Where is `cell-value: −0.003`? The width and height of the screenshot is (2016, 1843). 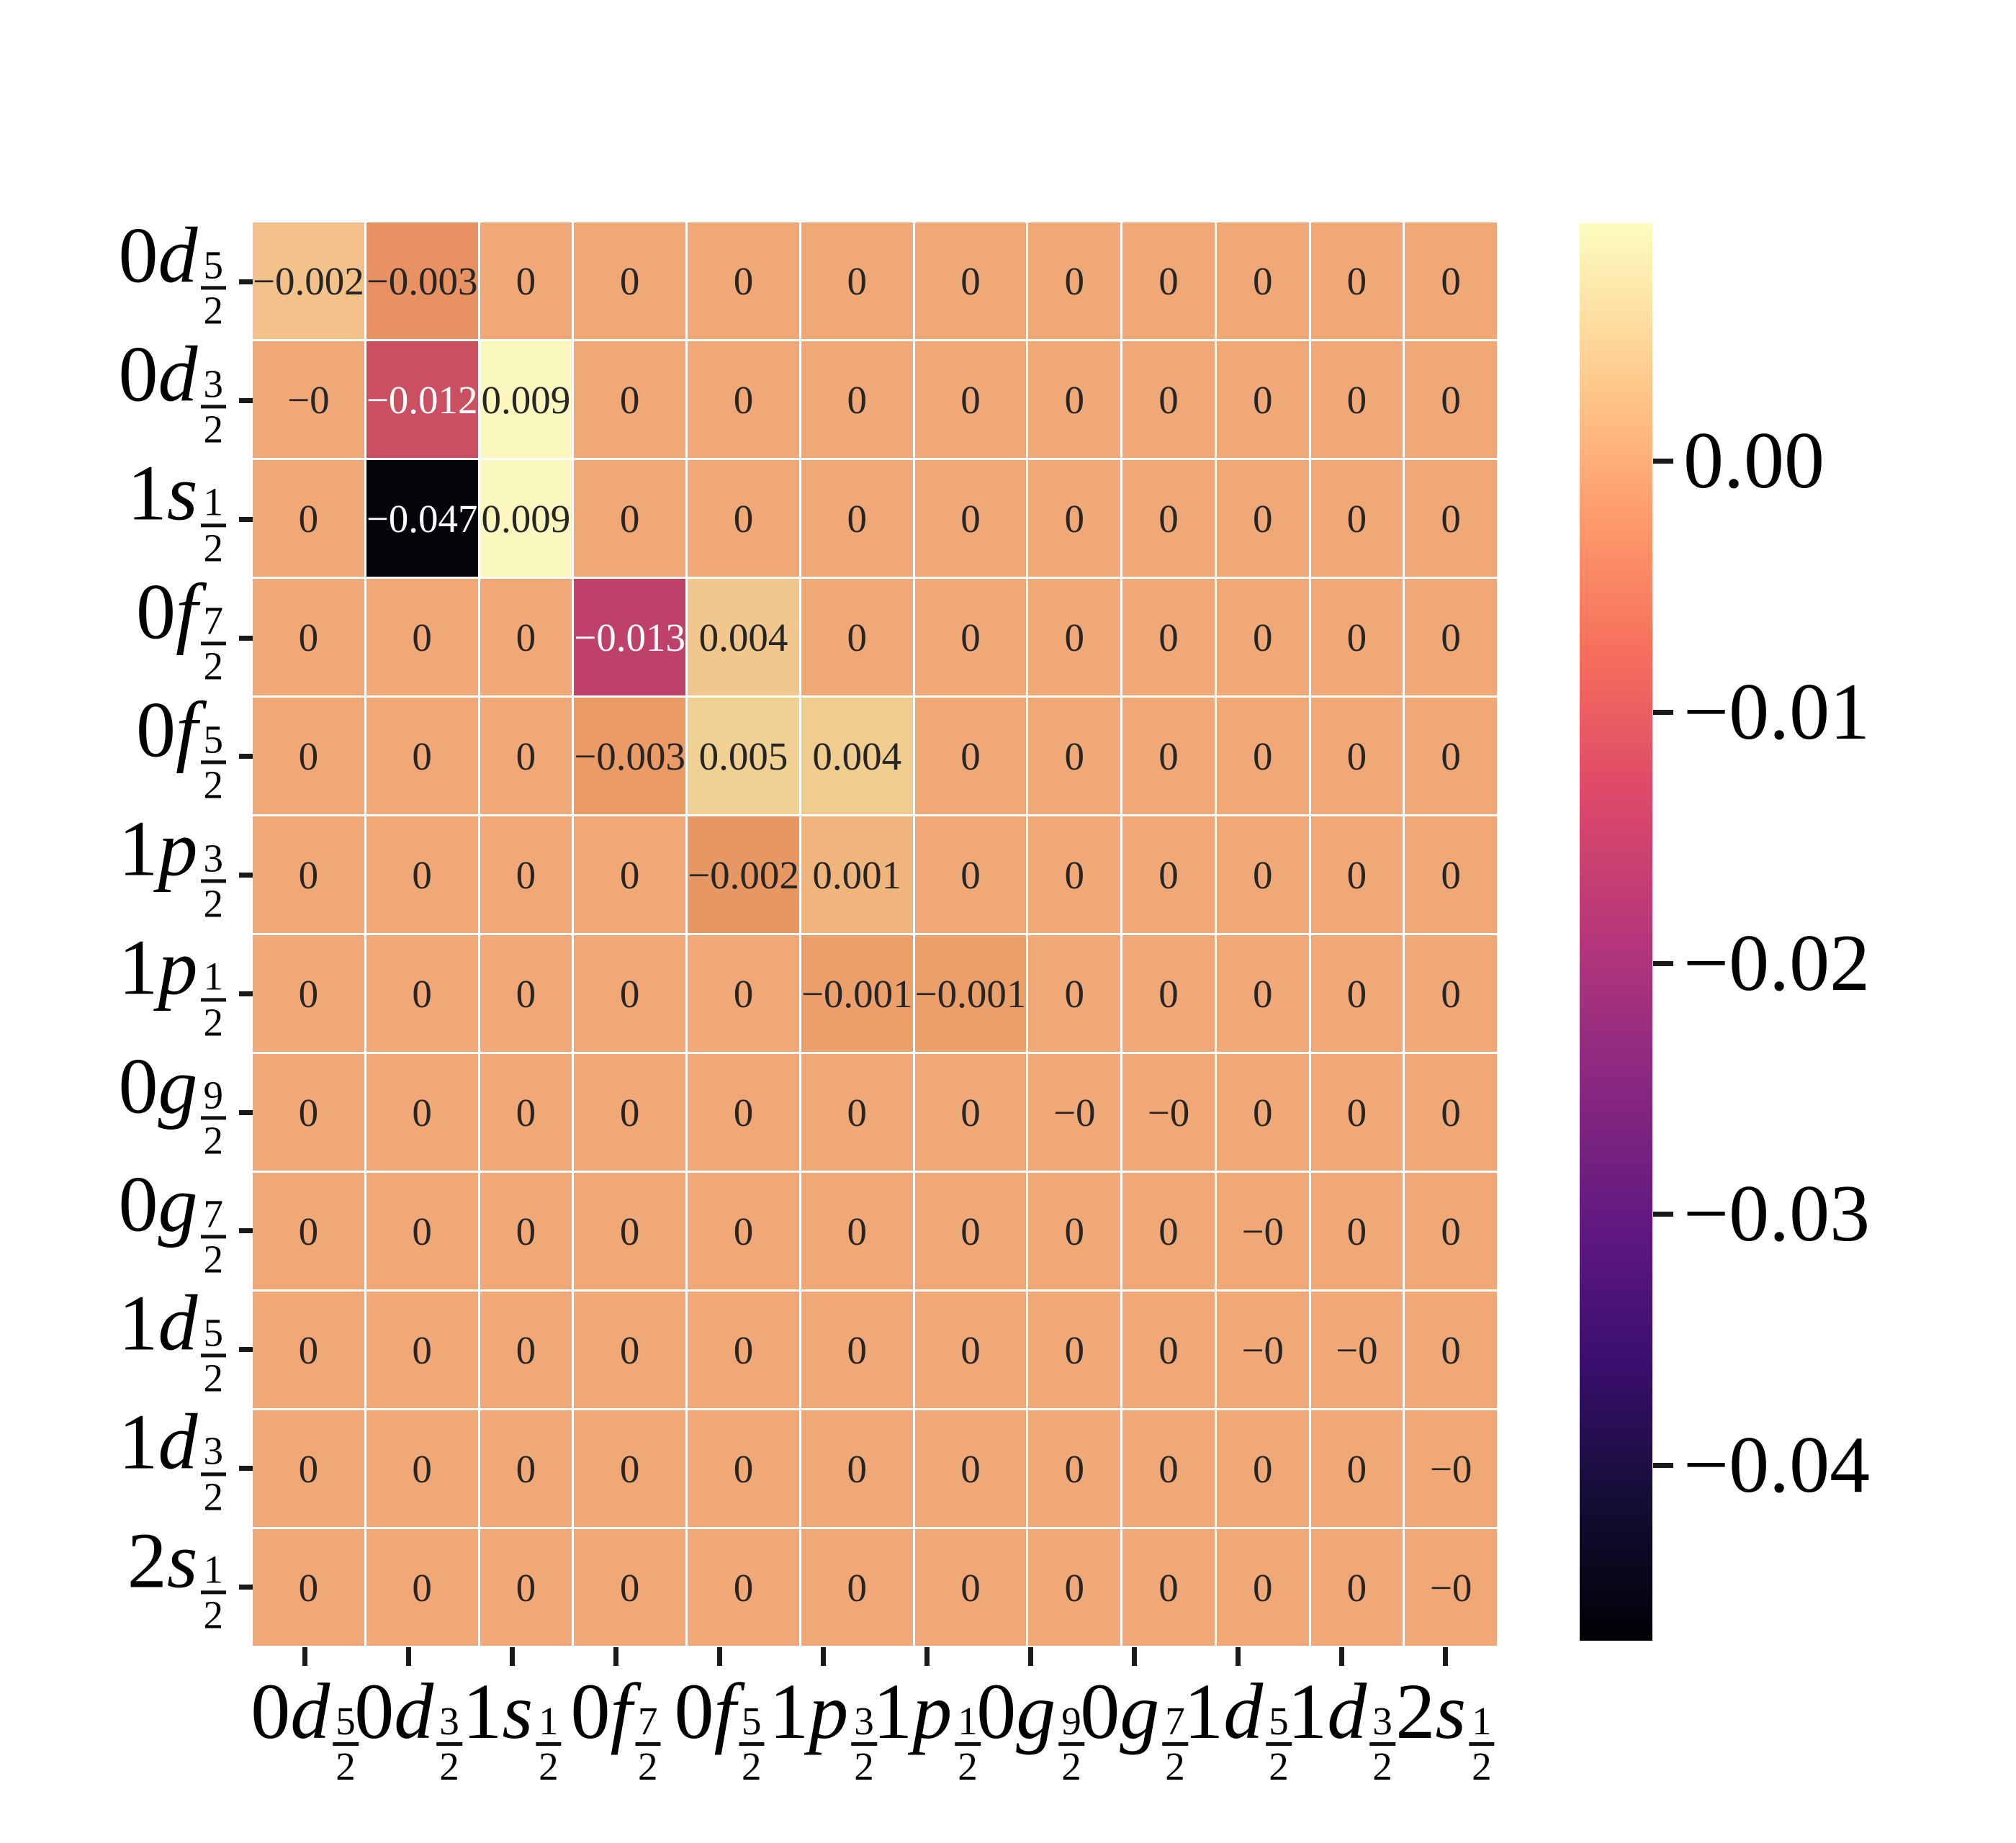 cell-value: −0.003 is located at coordinates (422, 280).